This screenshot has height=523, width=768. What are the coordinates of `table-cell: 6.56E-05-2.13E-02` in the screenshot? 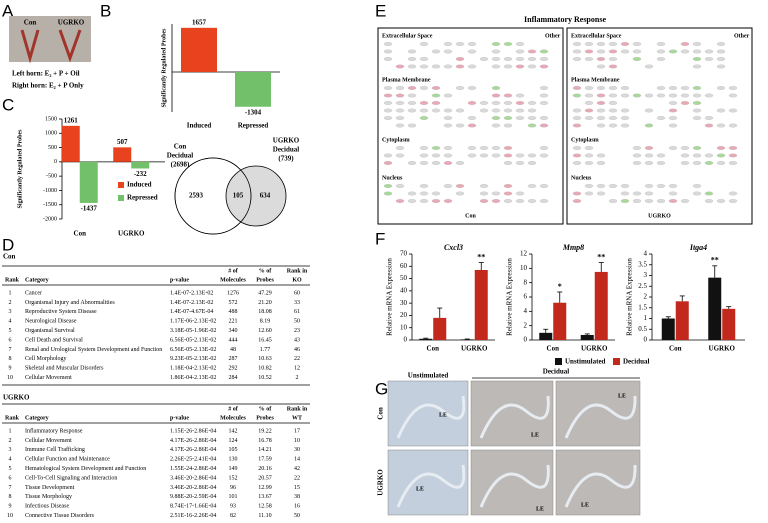 It's located at (193, 350).